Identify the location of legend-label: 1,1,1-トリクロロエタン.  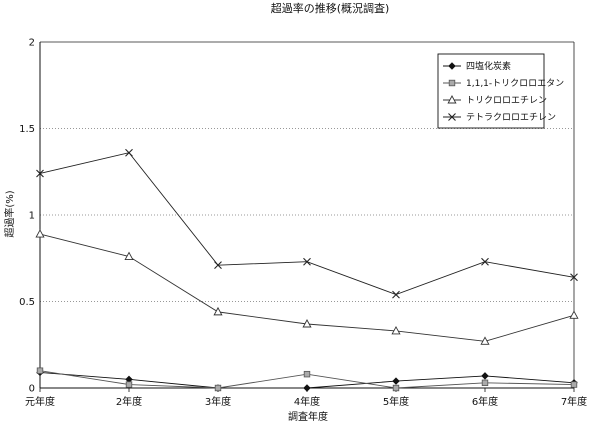
(515, 83).